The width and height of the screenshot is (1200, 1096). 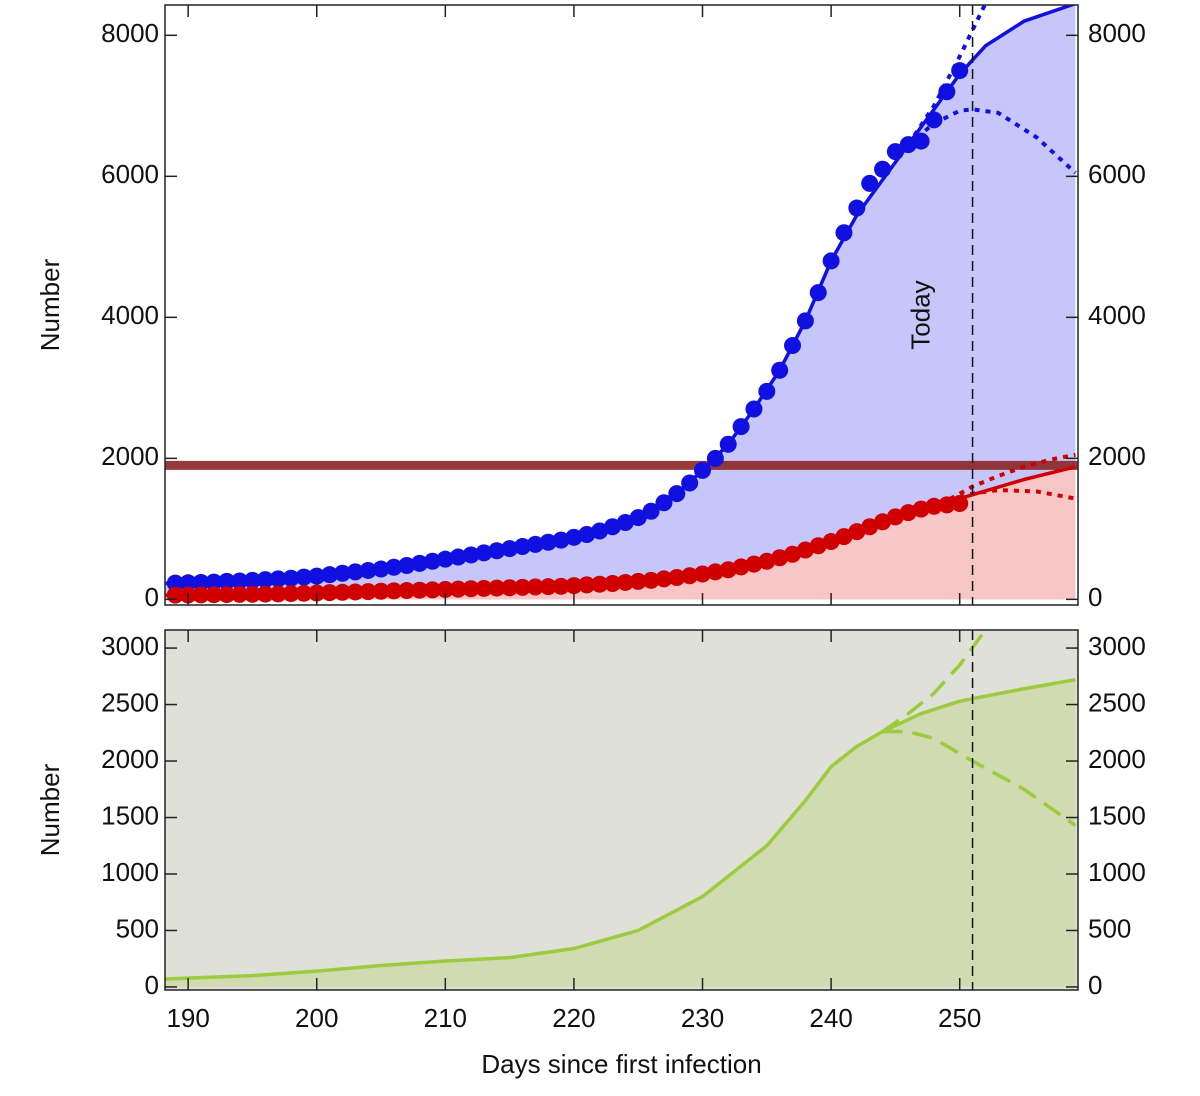 What do you see at coordinates (702, 1018) in the screenshot?
I see `x-tick-label: 230` at bounding box center [702, 1018].